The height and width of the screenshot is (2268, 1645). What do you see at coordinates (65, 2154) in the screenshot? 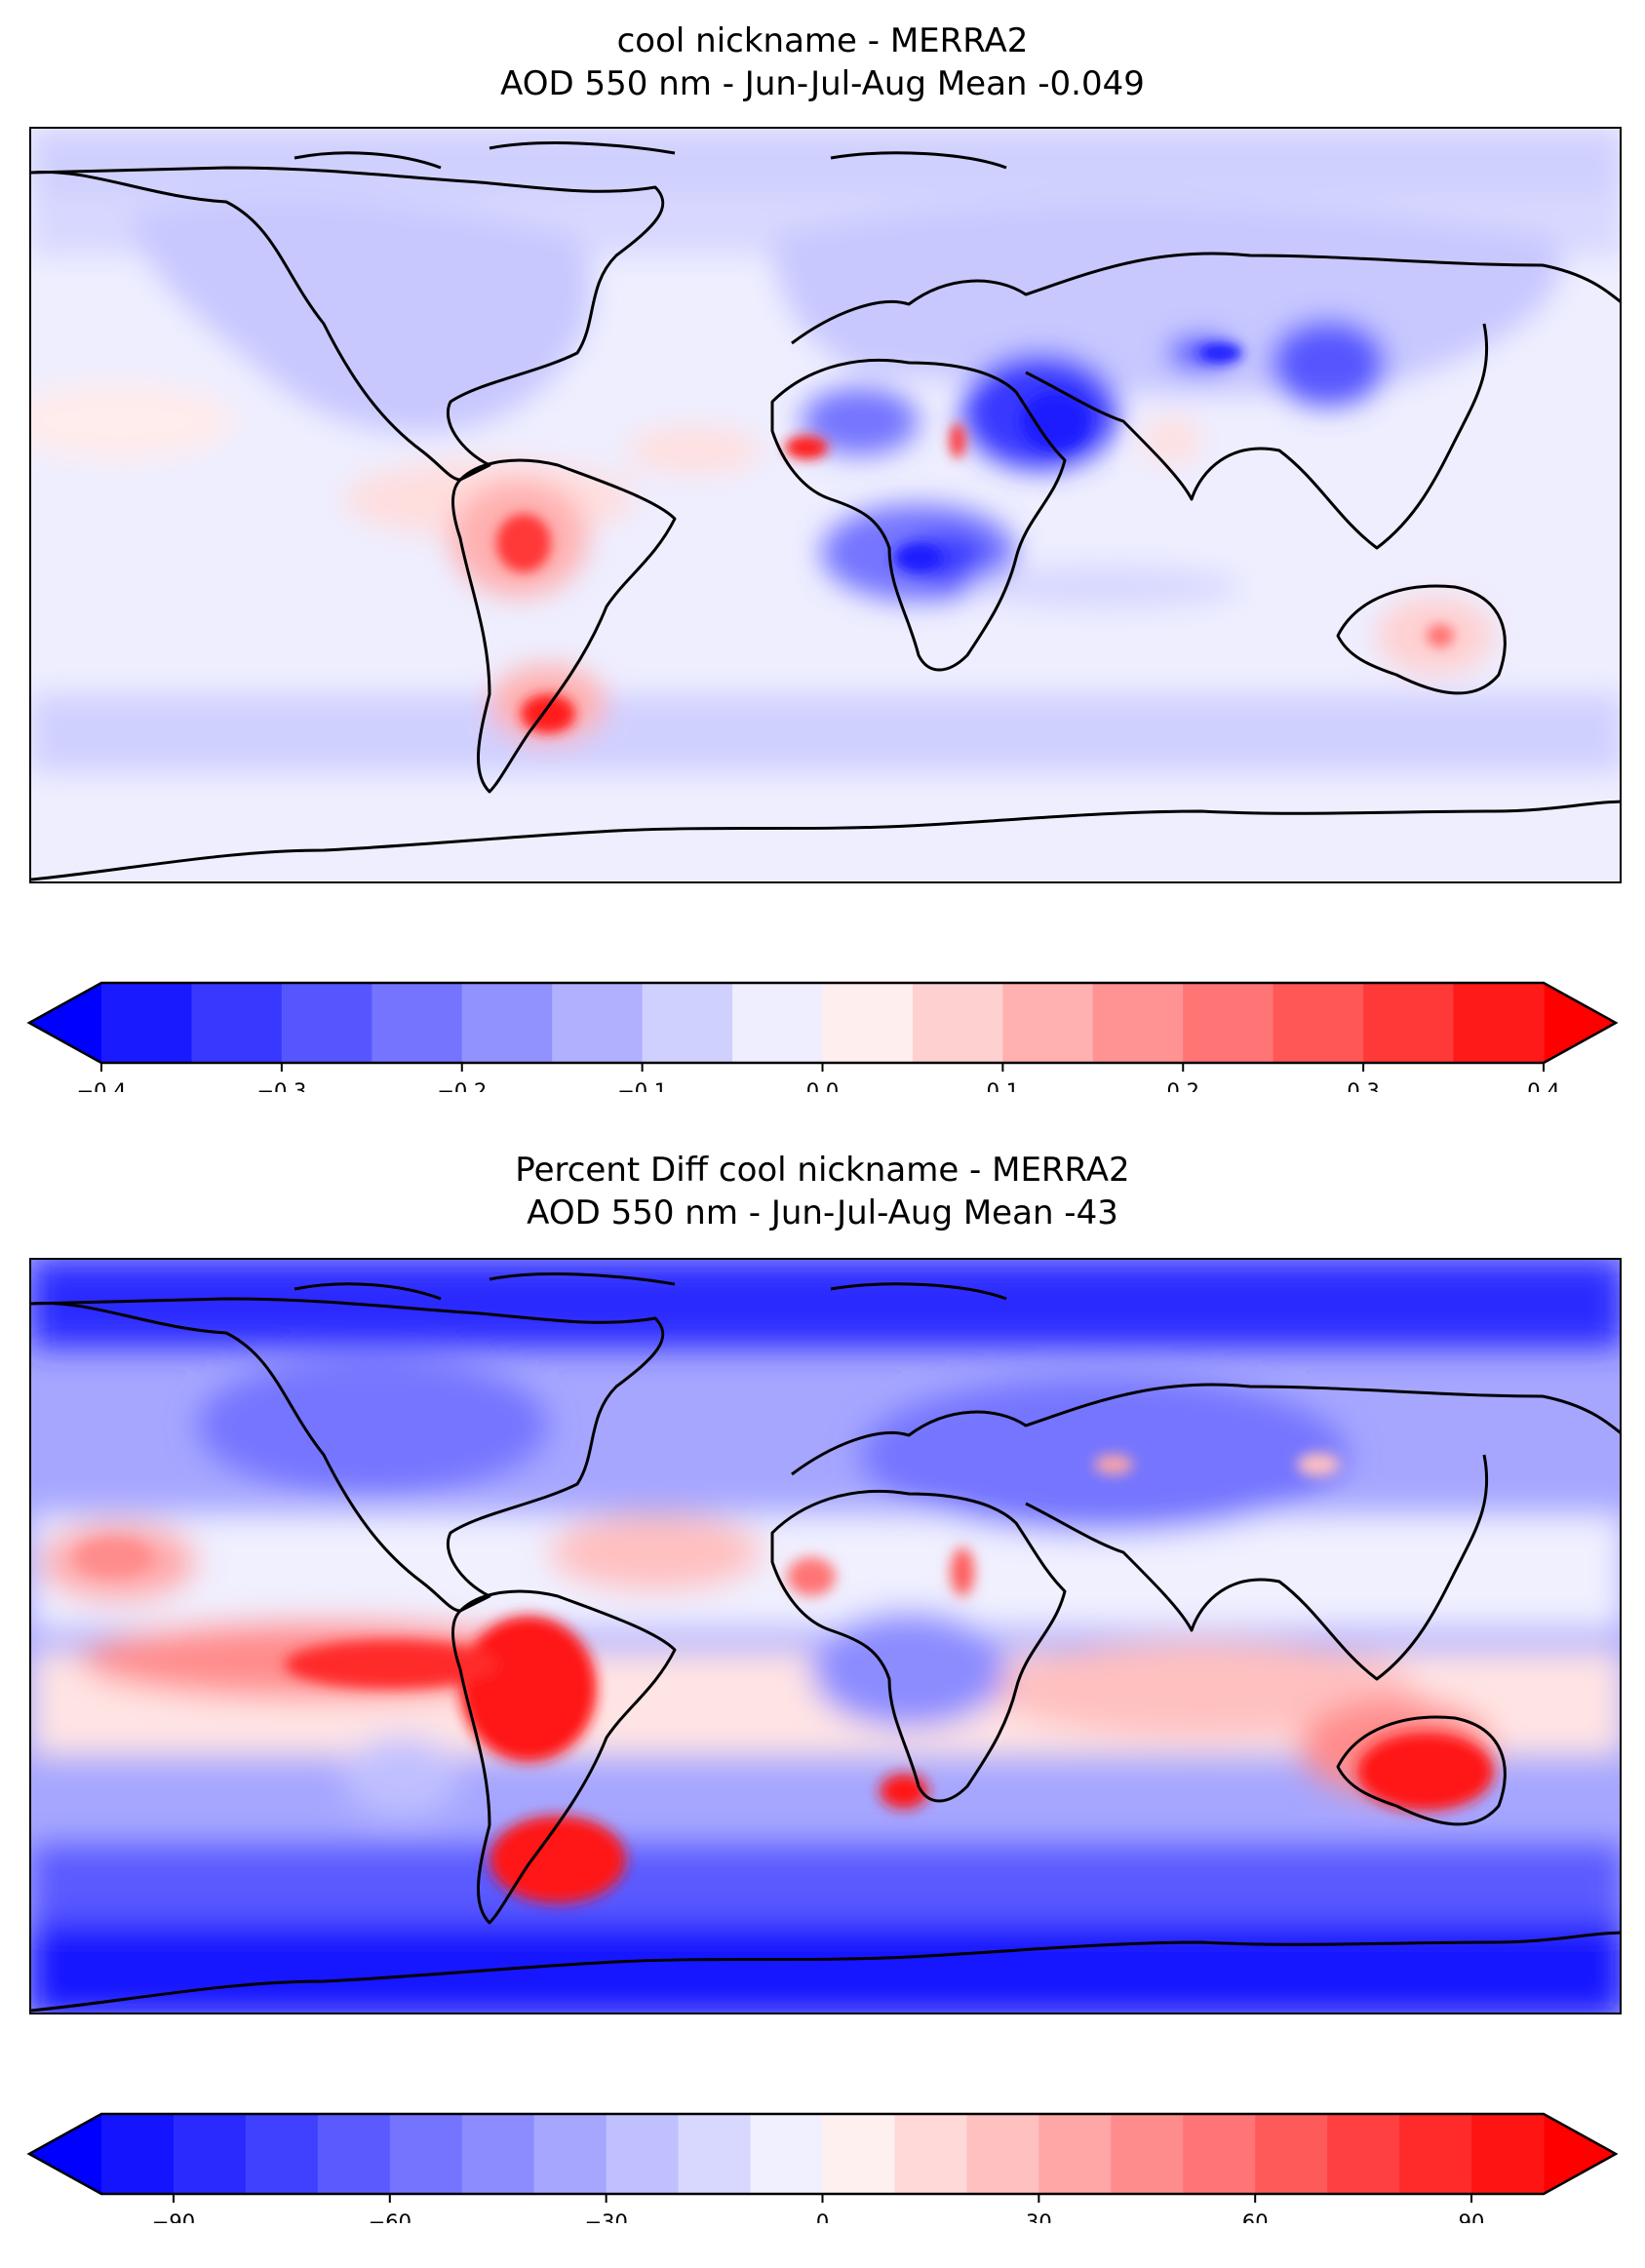
I see `panel2-colorbar-under-extend` at bounding box center [65, 2154].